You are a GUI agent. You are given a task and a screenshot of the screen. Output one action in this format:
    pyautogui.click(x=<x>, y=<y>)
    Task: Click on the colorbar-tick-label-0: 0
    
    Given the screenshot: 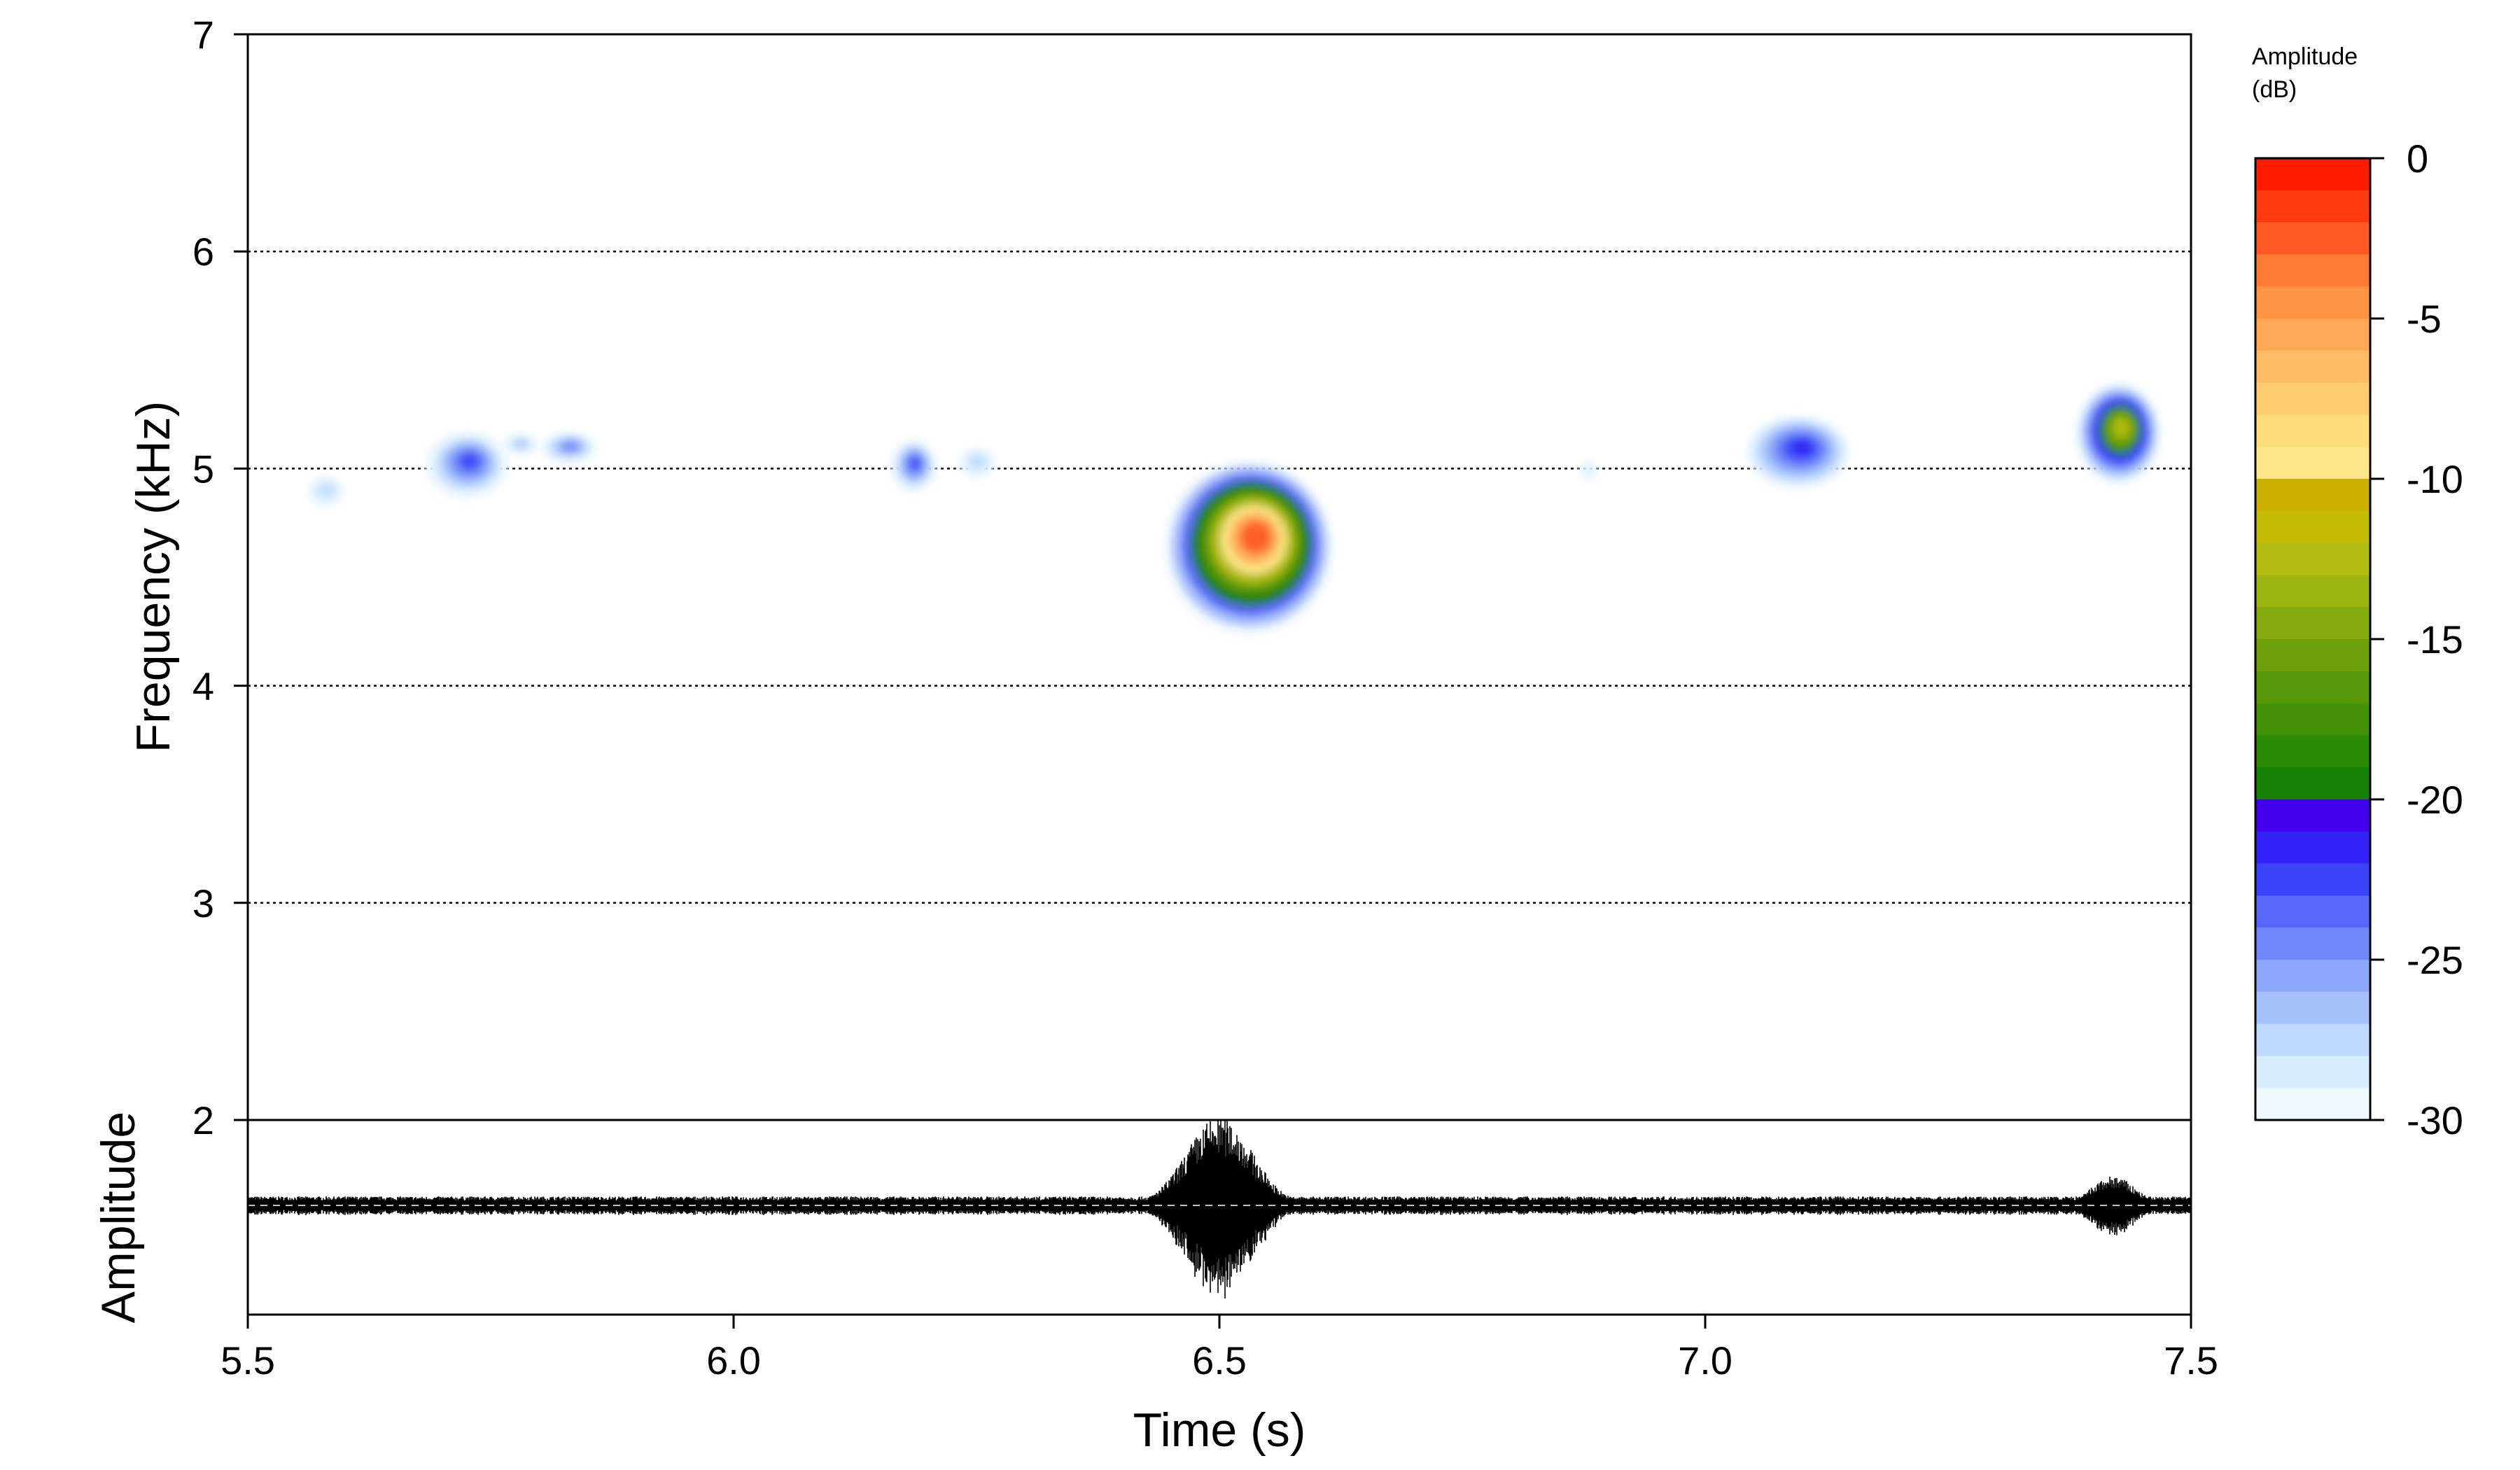 What is the action you would take?
    pyautogui.click(x=2417, y=158)
    